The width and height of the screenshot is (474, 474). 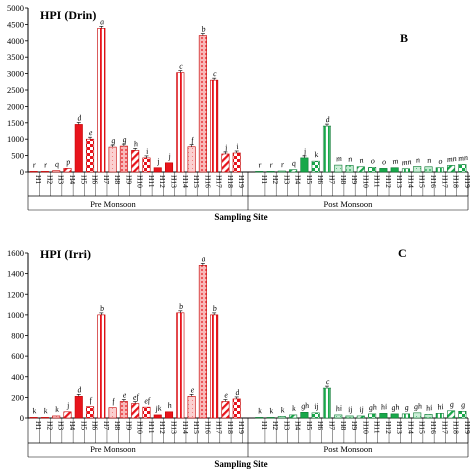 What do you see at coordinates (338, 416) in the screenshot?
I see `bar-post-h8` at bounding box center [338, 416].